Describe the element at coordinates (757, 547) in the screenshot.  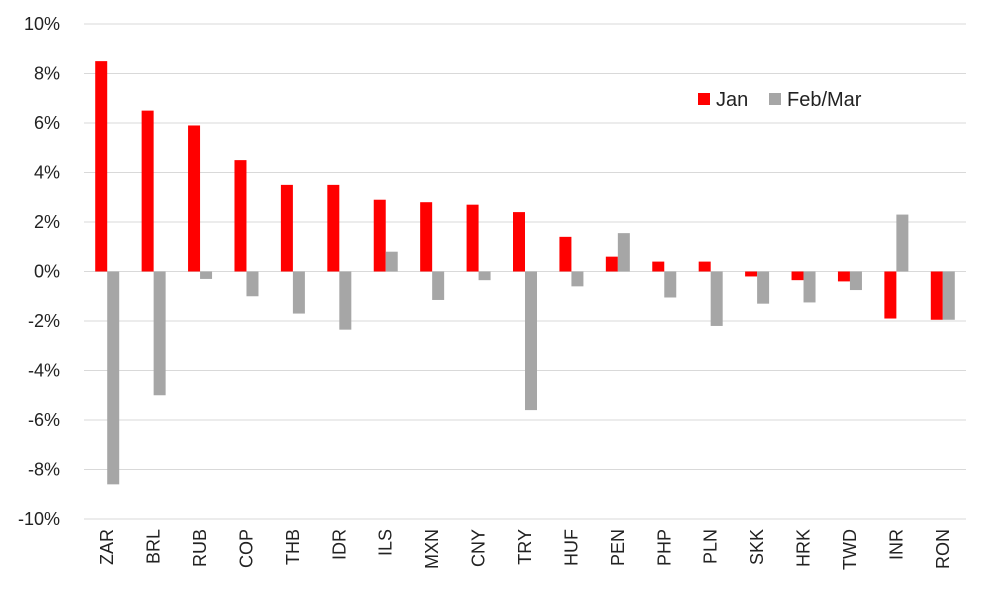
I see `x-tick-label: SKK` at that location.